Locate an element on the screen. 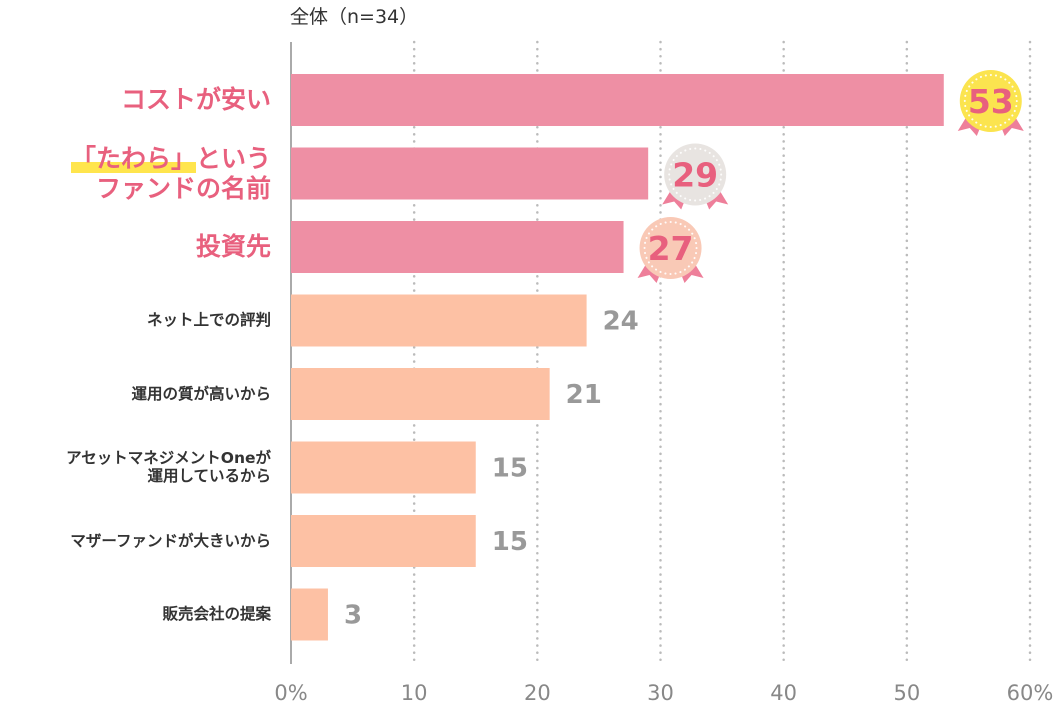  category-label: 「たわら」という ファンドの名前 is located at coordinates (170, 173).